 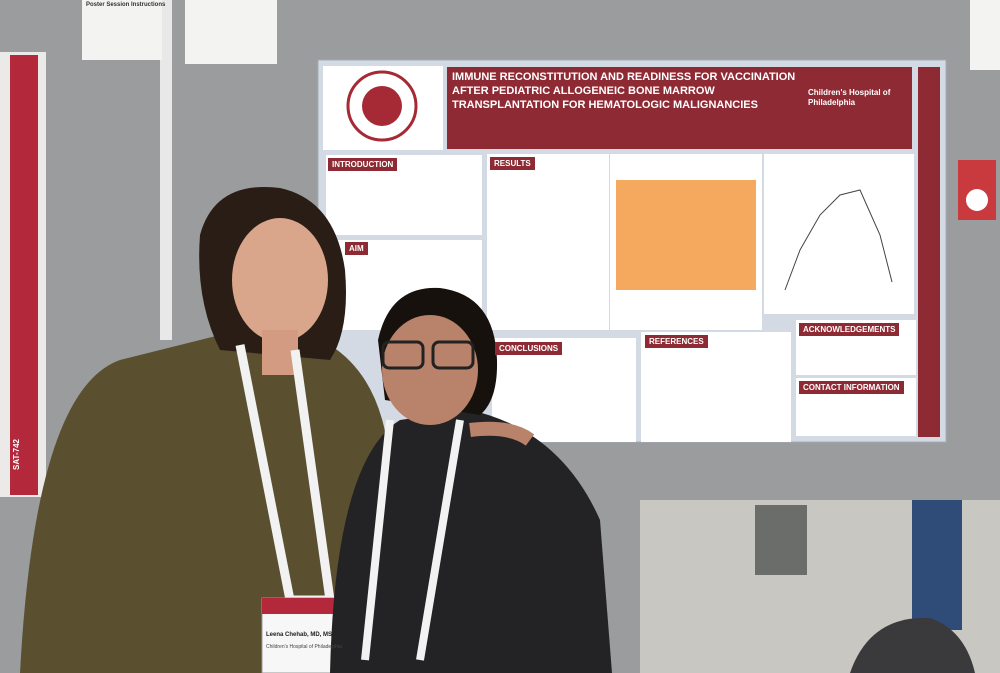 I want to click on conclusions-box, so click(x=564, y=390).